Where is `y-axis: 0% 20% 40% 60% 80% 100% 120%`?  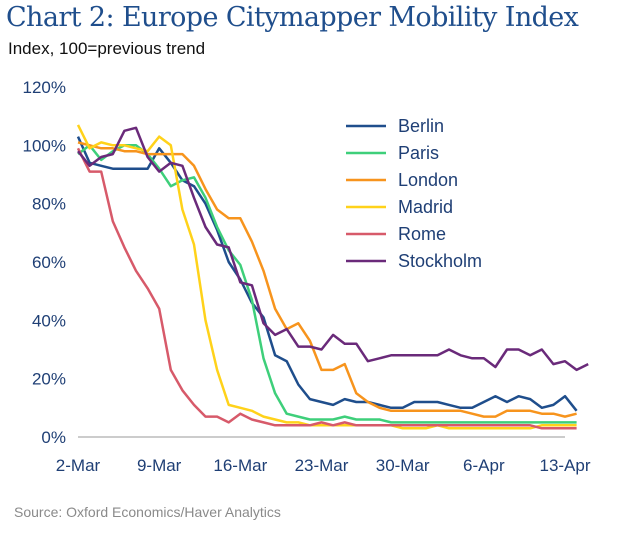
y-axis: 0% 20% 40% 60% 80% 100% 120% is located at coordinates (44, 262).